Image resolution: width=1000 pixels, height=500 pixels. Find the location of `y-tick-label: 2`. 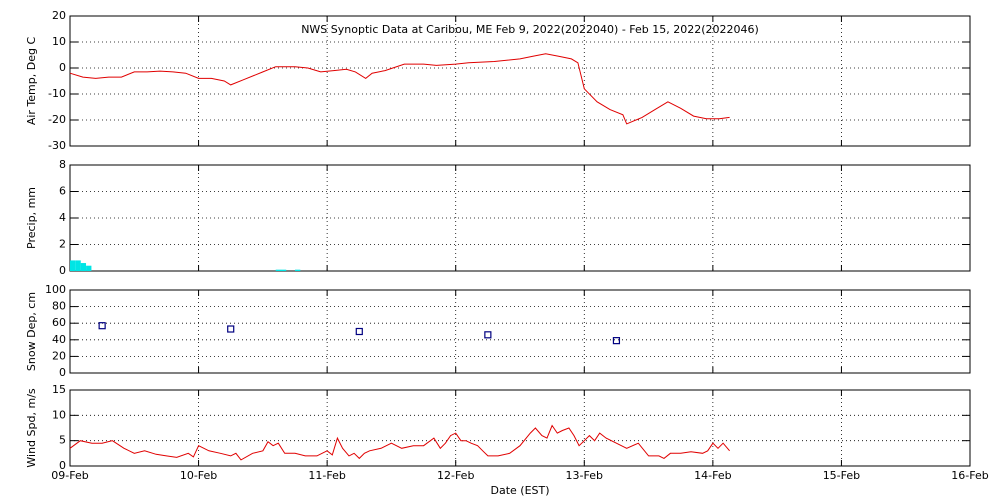

y-tick-label: 2 is located at coordinates (62, 244).